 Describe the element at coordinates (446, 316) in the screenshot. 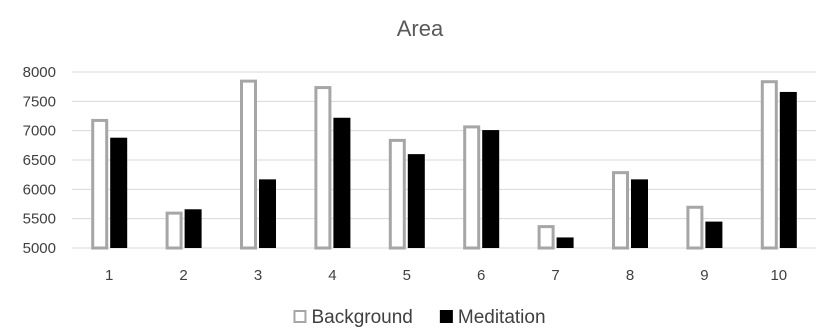

I see `legend-swatch-meditation` at that location.